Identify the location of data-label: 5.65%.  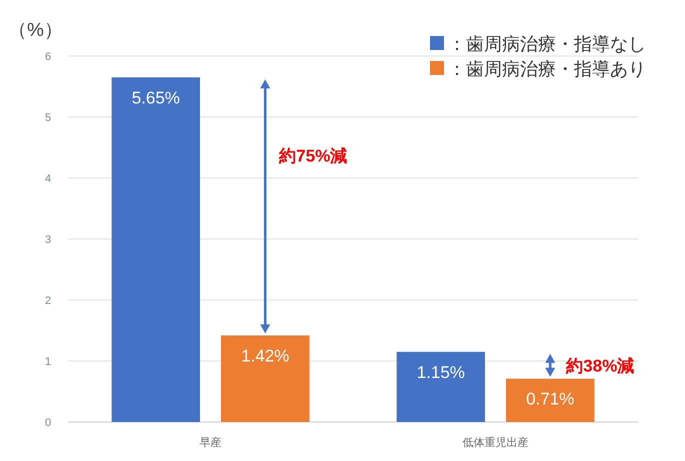
(156, 98).